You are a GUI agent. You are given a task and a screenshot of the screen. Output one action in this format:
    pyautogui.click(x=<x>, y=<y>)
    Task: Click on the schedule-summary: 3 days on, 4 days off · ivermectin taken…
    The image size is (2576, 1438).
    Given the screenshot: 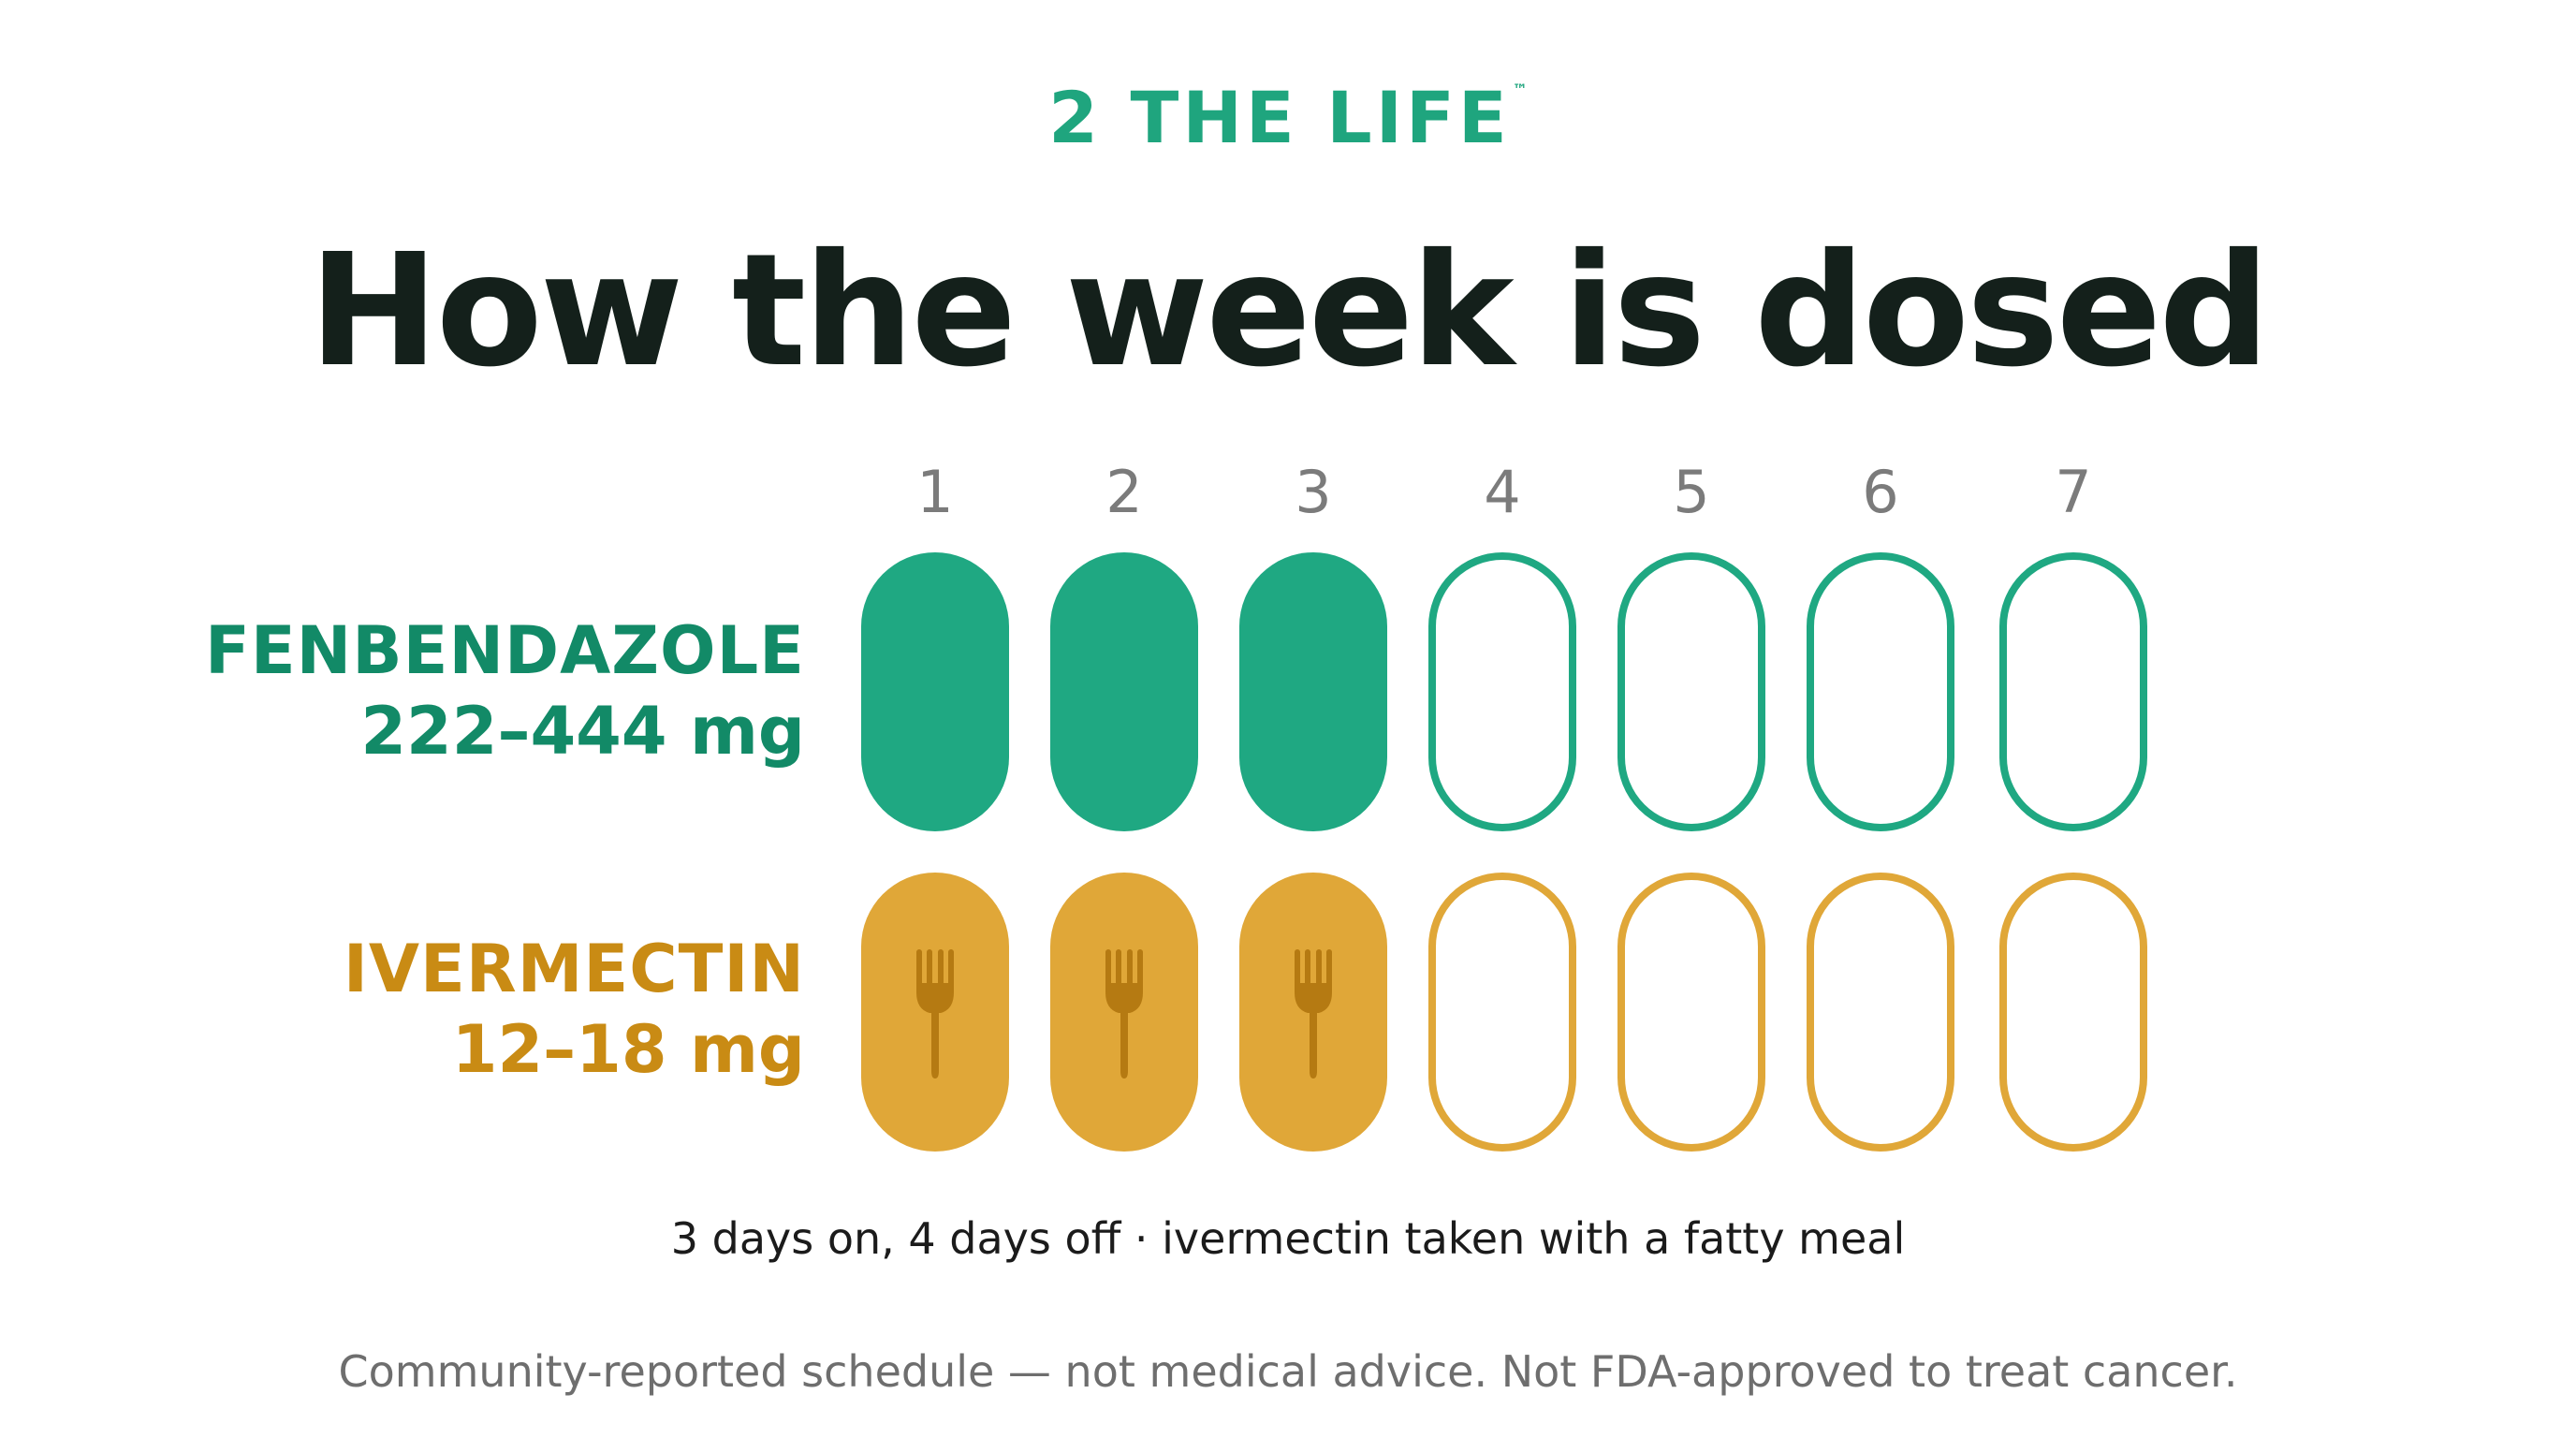 What is the action you would take?
    pyautogui.click(x=1288, y=1238)
    